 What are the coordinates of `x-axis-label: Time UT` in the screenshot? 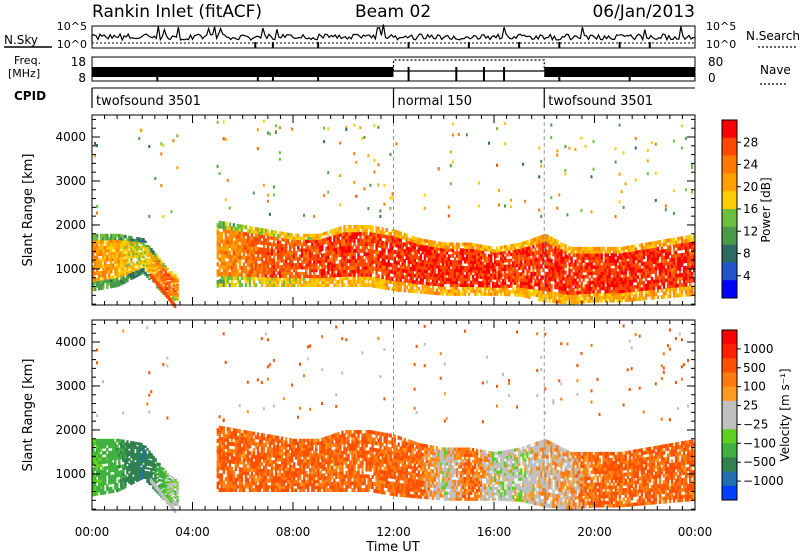 It's located at (392, 547).